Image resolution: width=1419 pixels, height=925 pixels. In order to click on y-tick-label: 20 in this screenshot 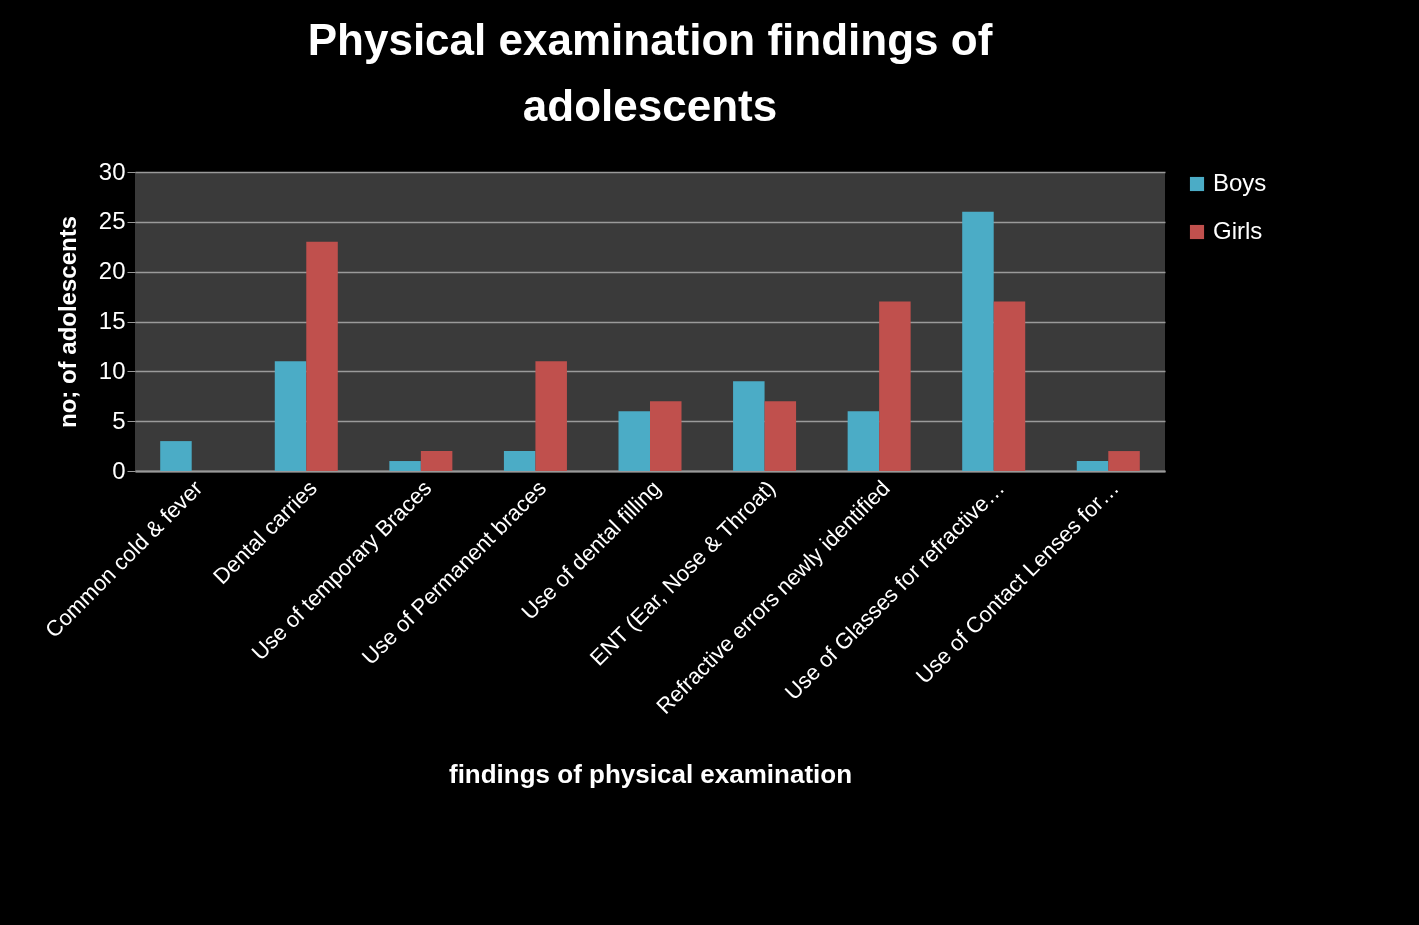, I will do `click(112, 271)`.